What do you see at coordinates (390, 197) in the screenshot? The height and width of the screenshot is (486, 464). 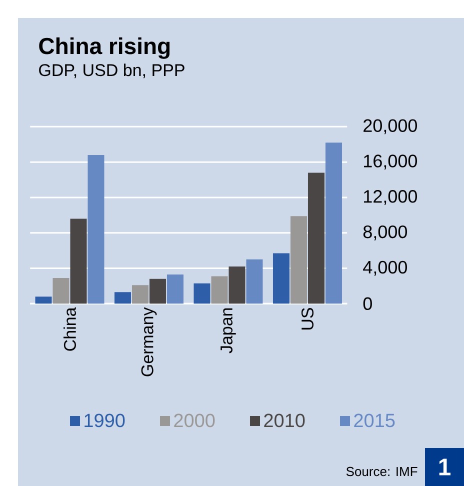 I see `y-tick-label: 12,000` at bounding box center [390, 197].